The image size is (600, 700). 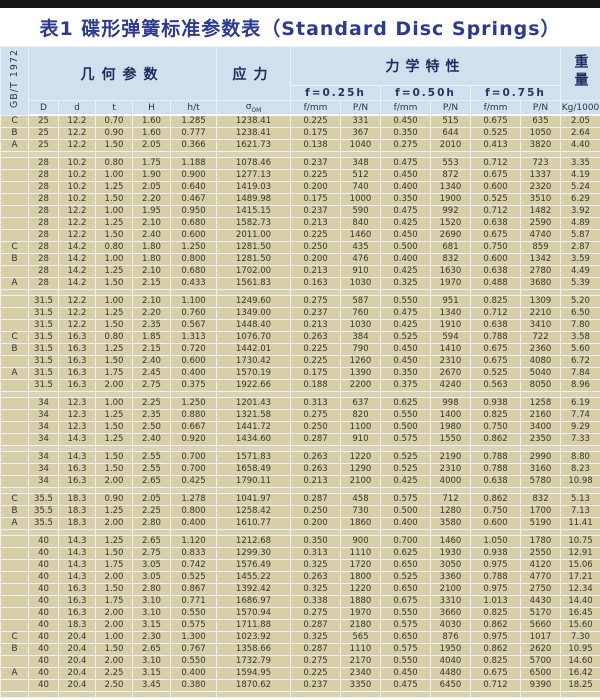 What do you see at coordinates (580, 499) in the screenshot?
I see `data-cell: 5.13` at bounding box center [580, 499].